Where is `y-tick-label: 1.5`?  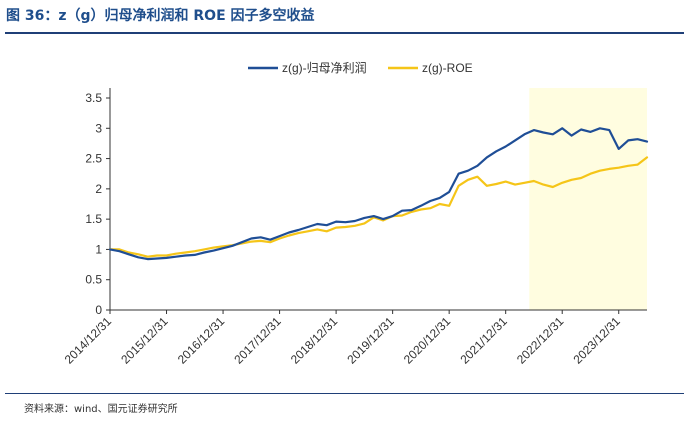 y-tick-label: 1.5 is located at coordinates (93, 219).